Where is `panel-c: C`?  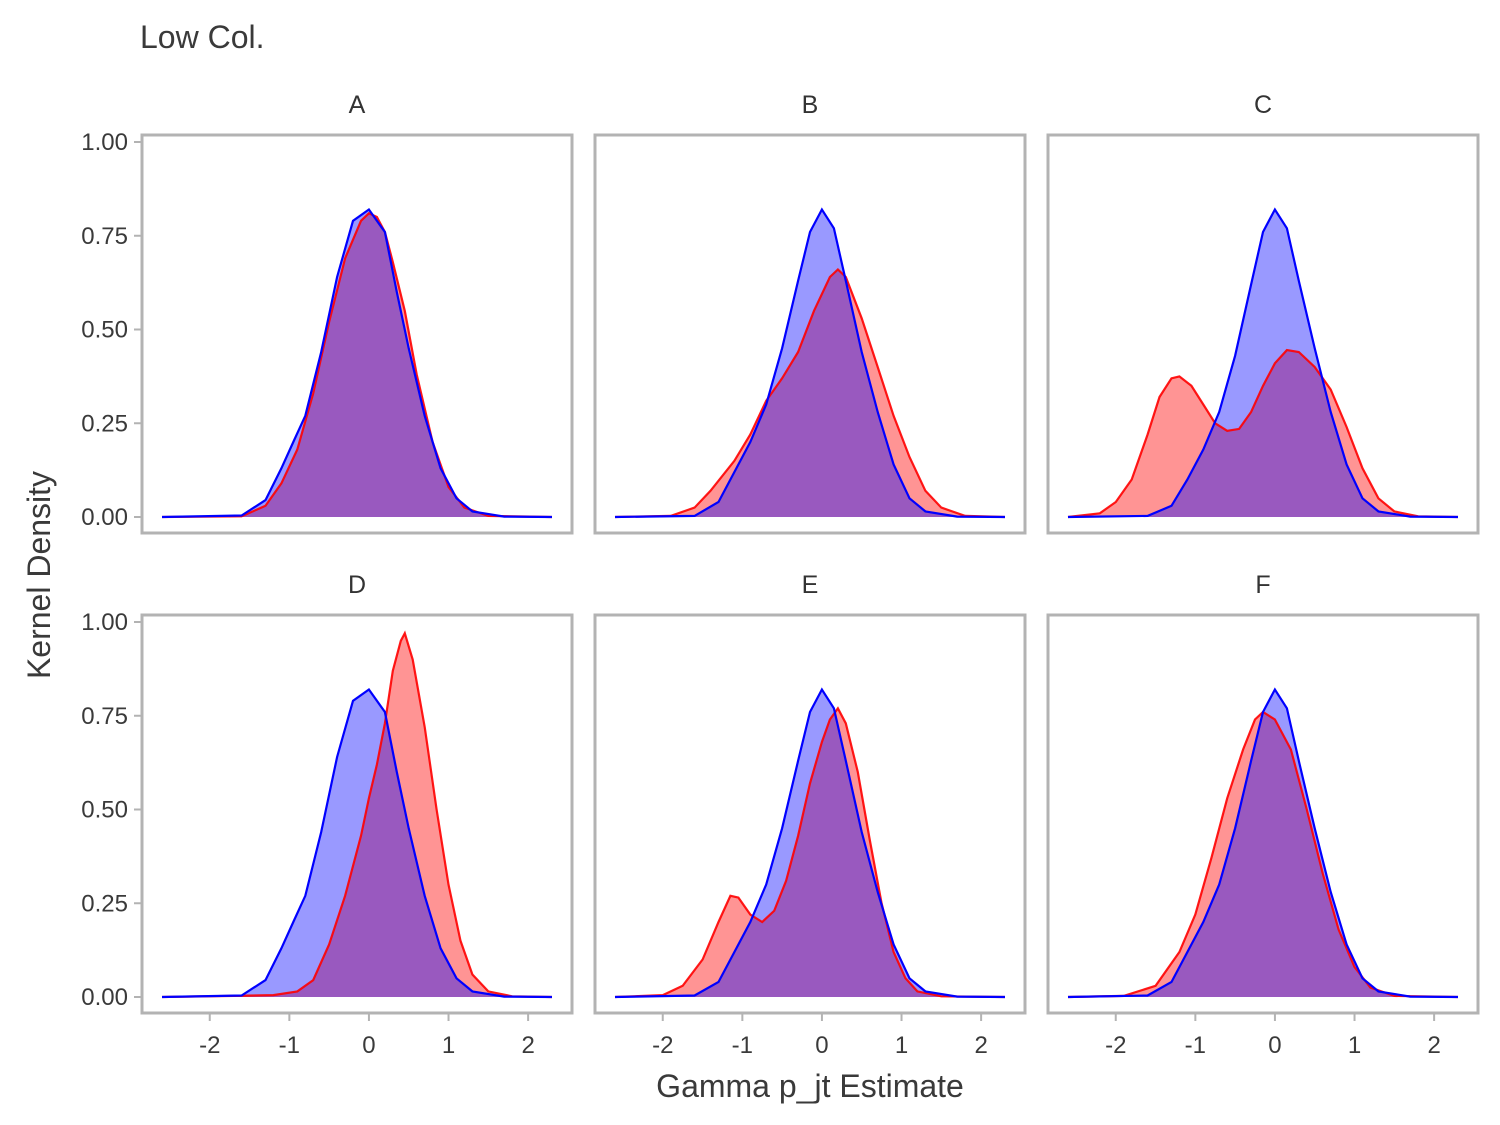
panel-c: C is located at coordinates (1263, 313).